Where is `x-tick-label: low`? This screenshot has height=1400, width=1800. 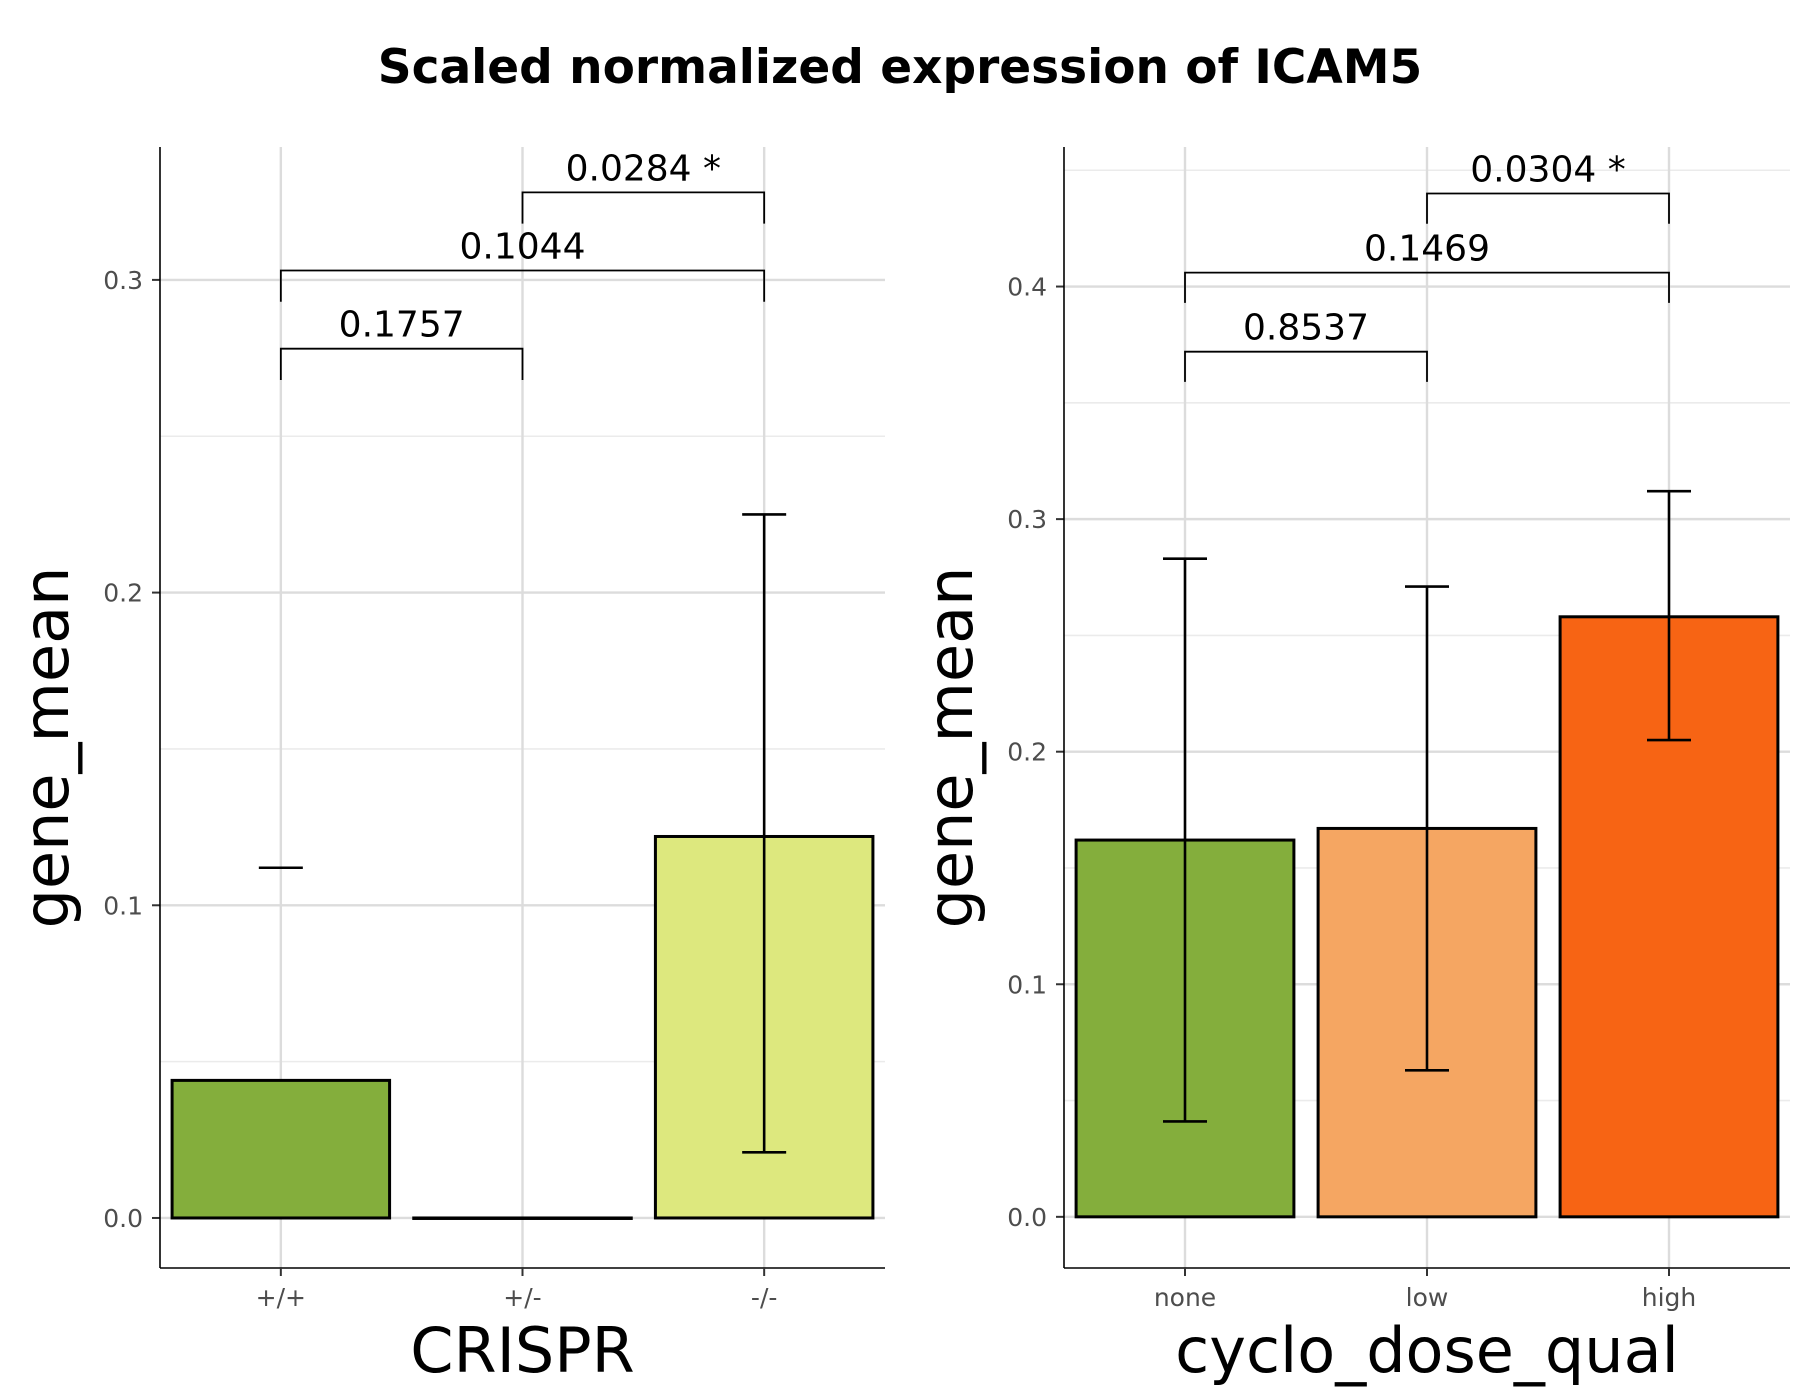
x-tick-label: low is located at coordinates (1427, 1297).